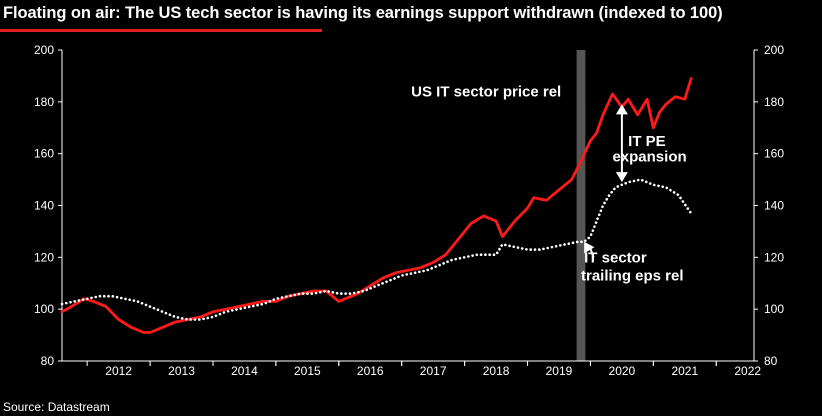 This screenshot has width=822, height=416. Describe the element at coordinates (647, 141) in the screenshot. I see `annotation-label: IT PE` at that location.